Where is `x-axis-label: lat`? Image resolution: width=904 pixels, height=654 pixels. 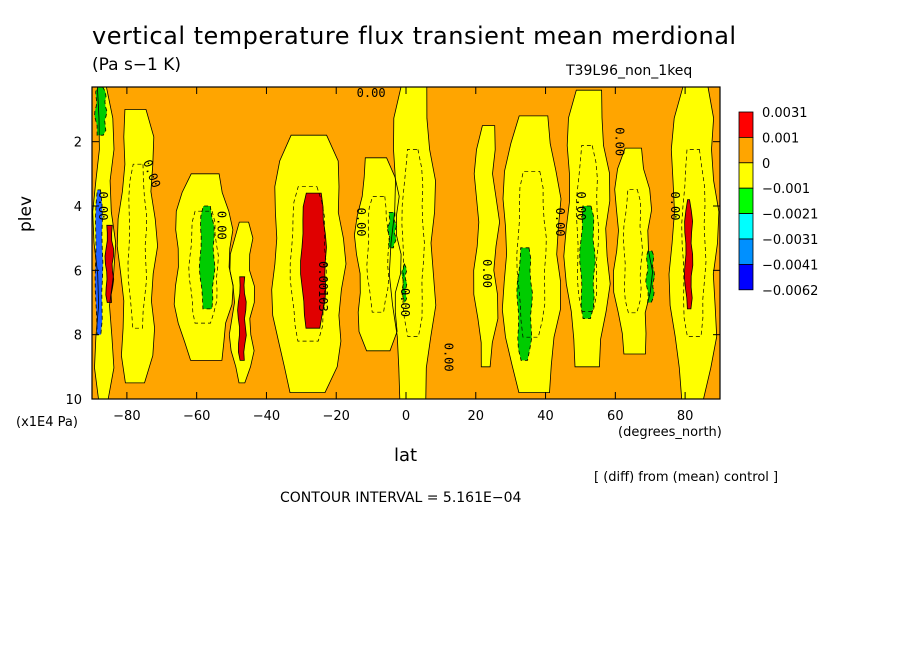 x-axis-label: lat is located at coordinates (406, 455).